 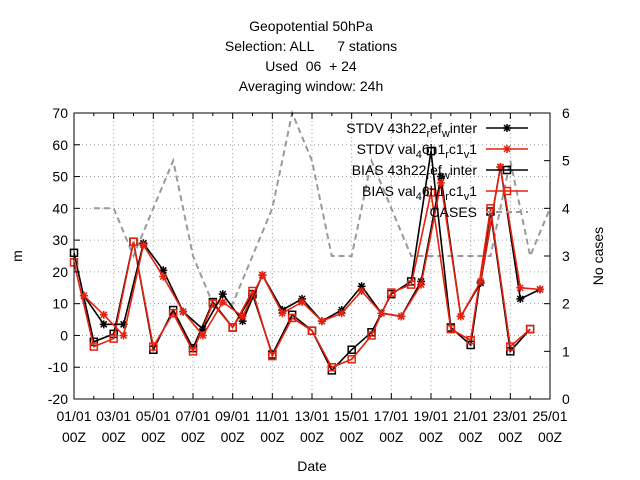 I want to click on legend-label: STDV val46h1rc1v1, so click(x=417, y=151).